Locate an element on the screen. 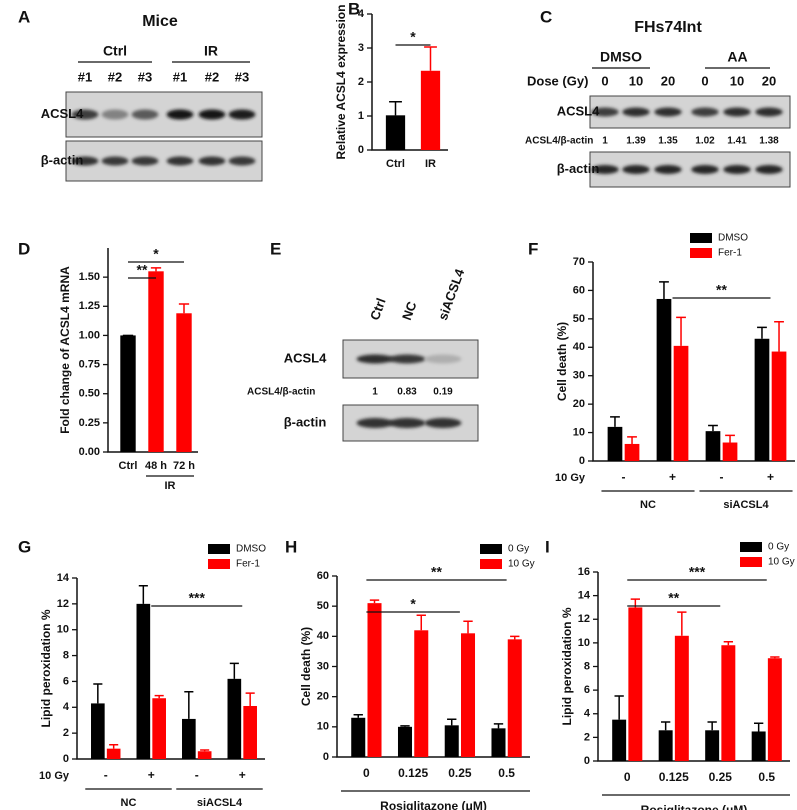 The height and width of the screenshot is (810, 797). blot-title: Mice is located at coordinates (160, 21).